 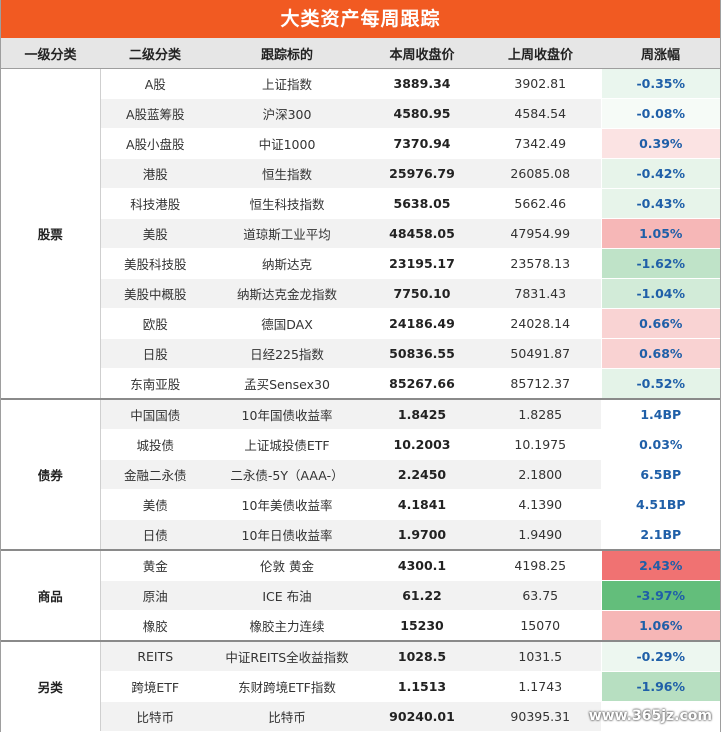 What do you see at coordinates (422, 716) in the screenshot?
I see `this-week-close-cell: 90240.01` at bounding box center [422, 716].